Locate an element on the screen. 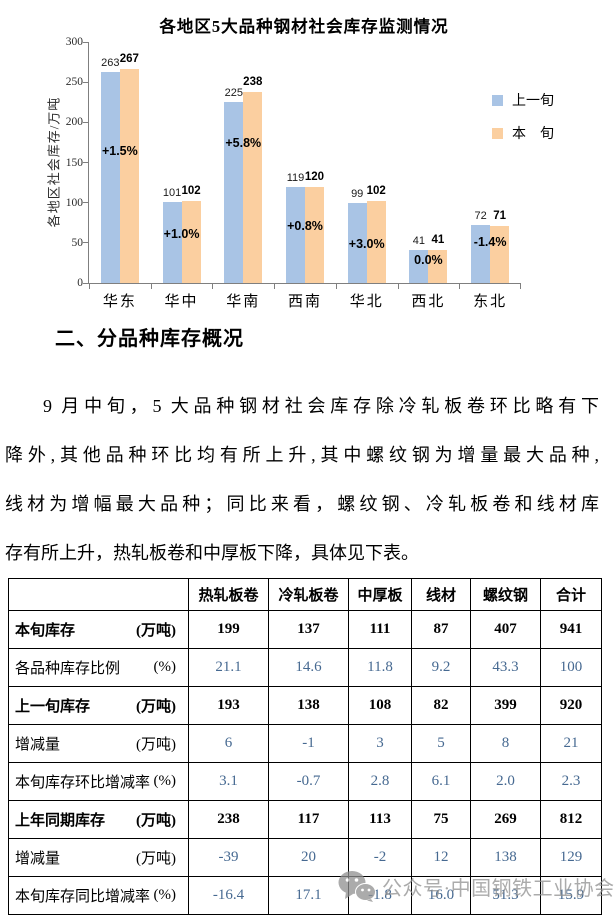 The width and height of the screenshot is (614, 917). paragraph-line: 降外,其他品种环比均有所上升,其中螺纹钢为增量最大品种, is located at coordinates (302, 455).